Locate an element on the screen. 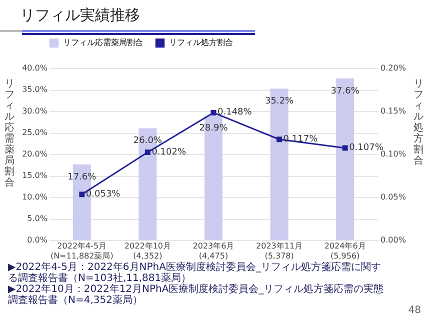 The width and height of the screenshot is (427, 320). x-tick-label: 2023年11月 (5,378) is located at coordinates (279, 251).